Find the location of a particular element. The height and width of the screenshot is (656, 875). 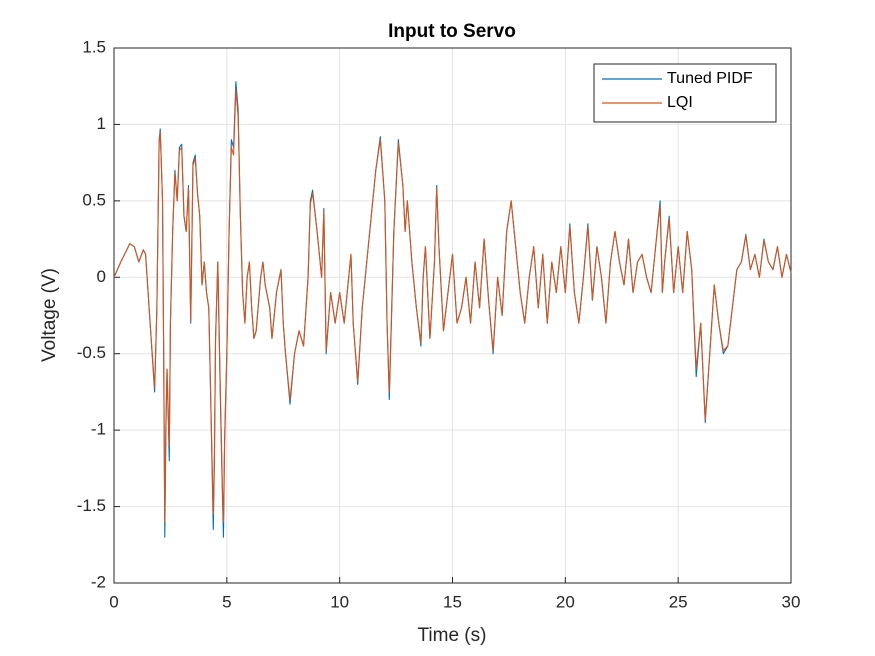

x-tick-label: 20 is located at coordinates (565, 601).